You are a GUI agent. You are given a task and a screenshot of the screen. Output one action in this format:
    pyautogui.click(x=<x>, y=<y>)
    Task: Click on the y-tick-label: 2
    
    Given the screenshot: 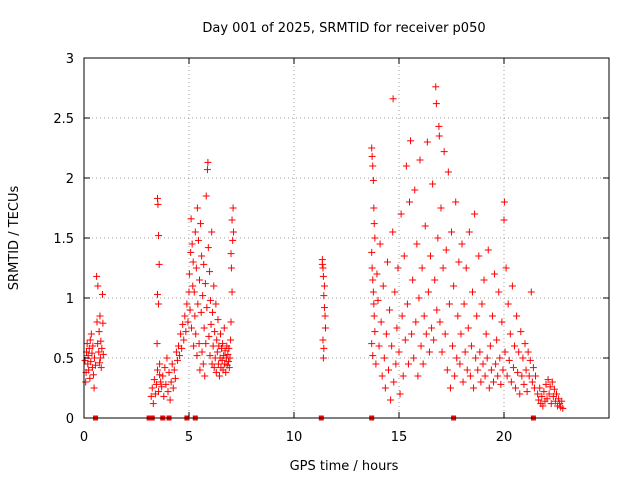 What is the action you would take?
    pyautogui.click(x=70, y=179)
    